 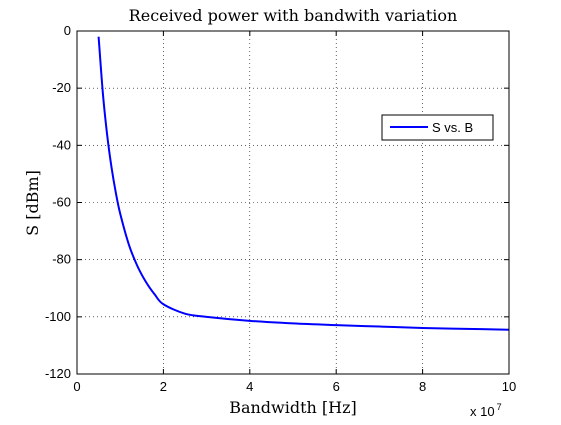 I want to click on legend-label-s-vs-b: S vs. B, so click(x=452, y=127).